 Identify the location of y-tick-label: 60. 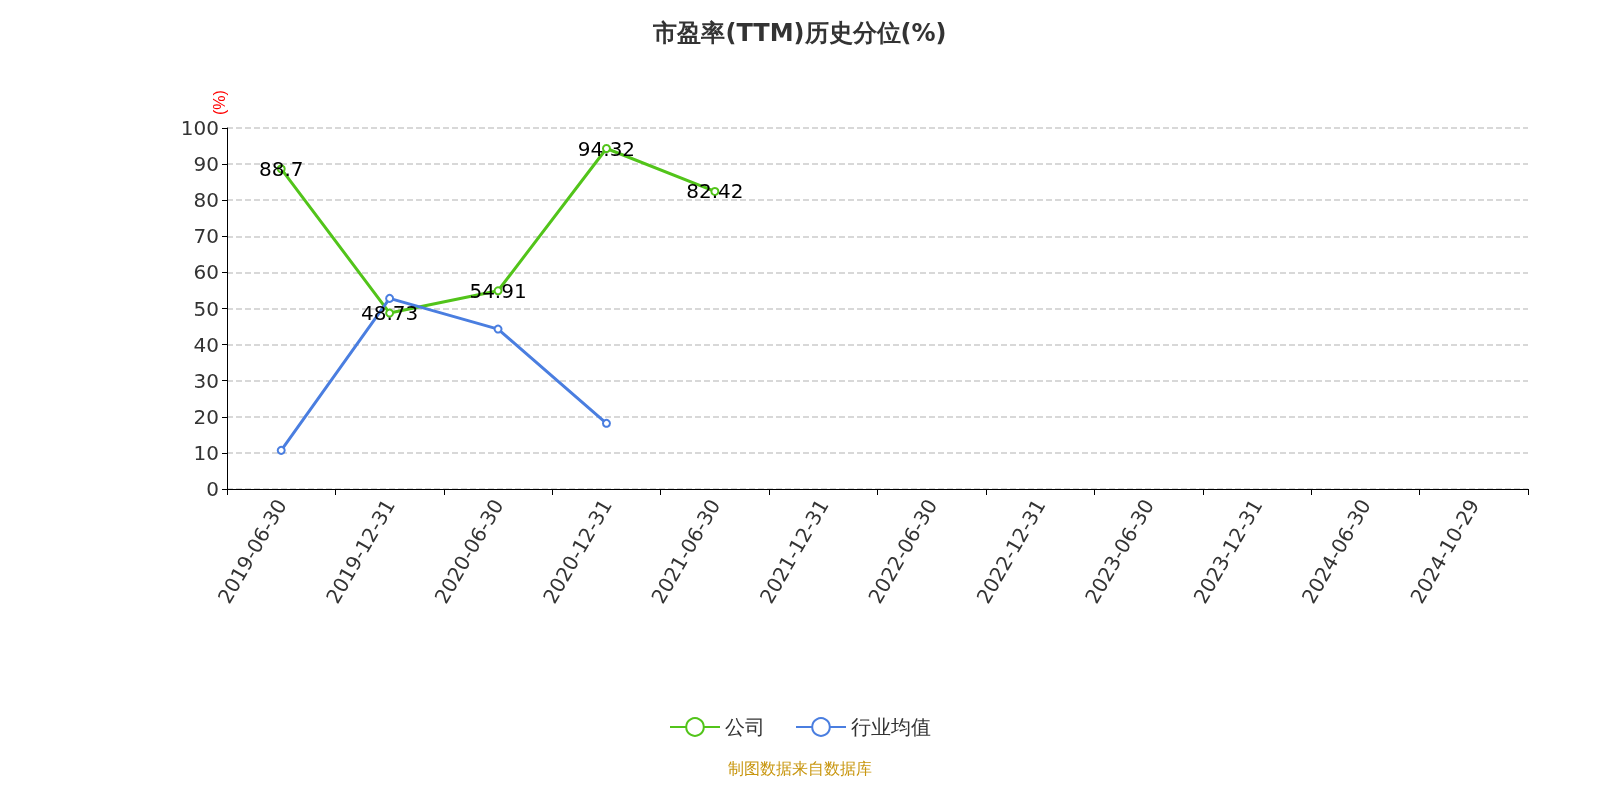
(206, 272).